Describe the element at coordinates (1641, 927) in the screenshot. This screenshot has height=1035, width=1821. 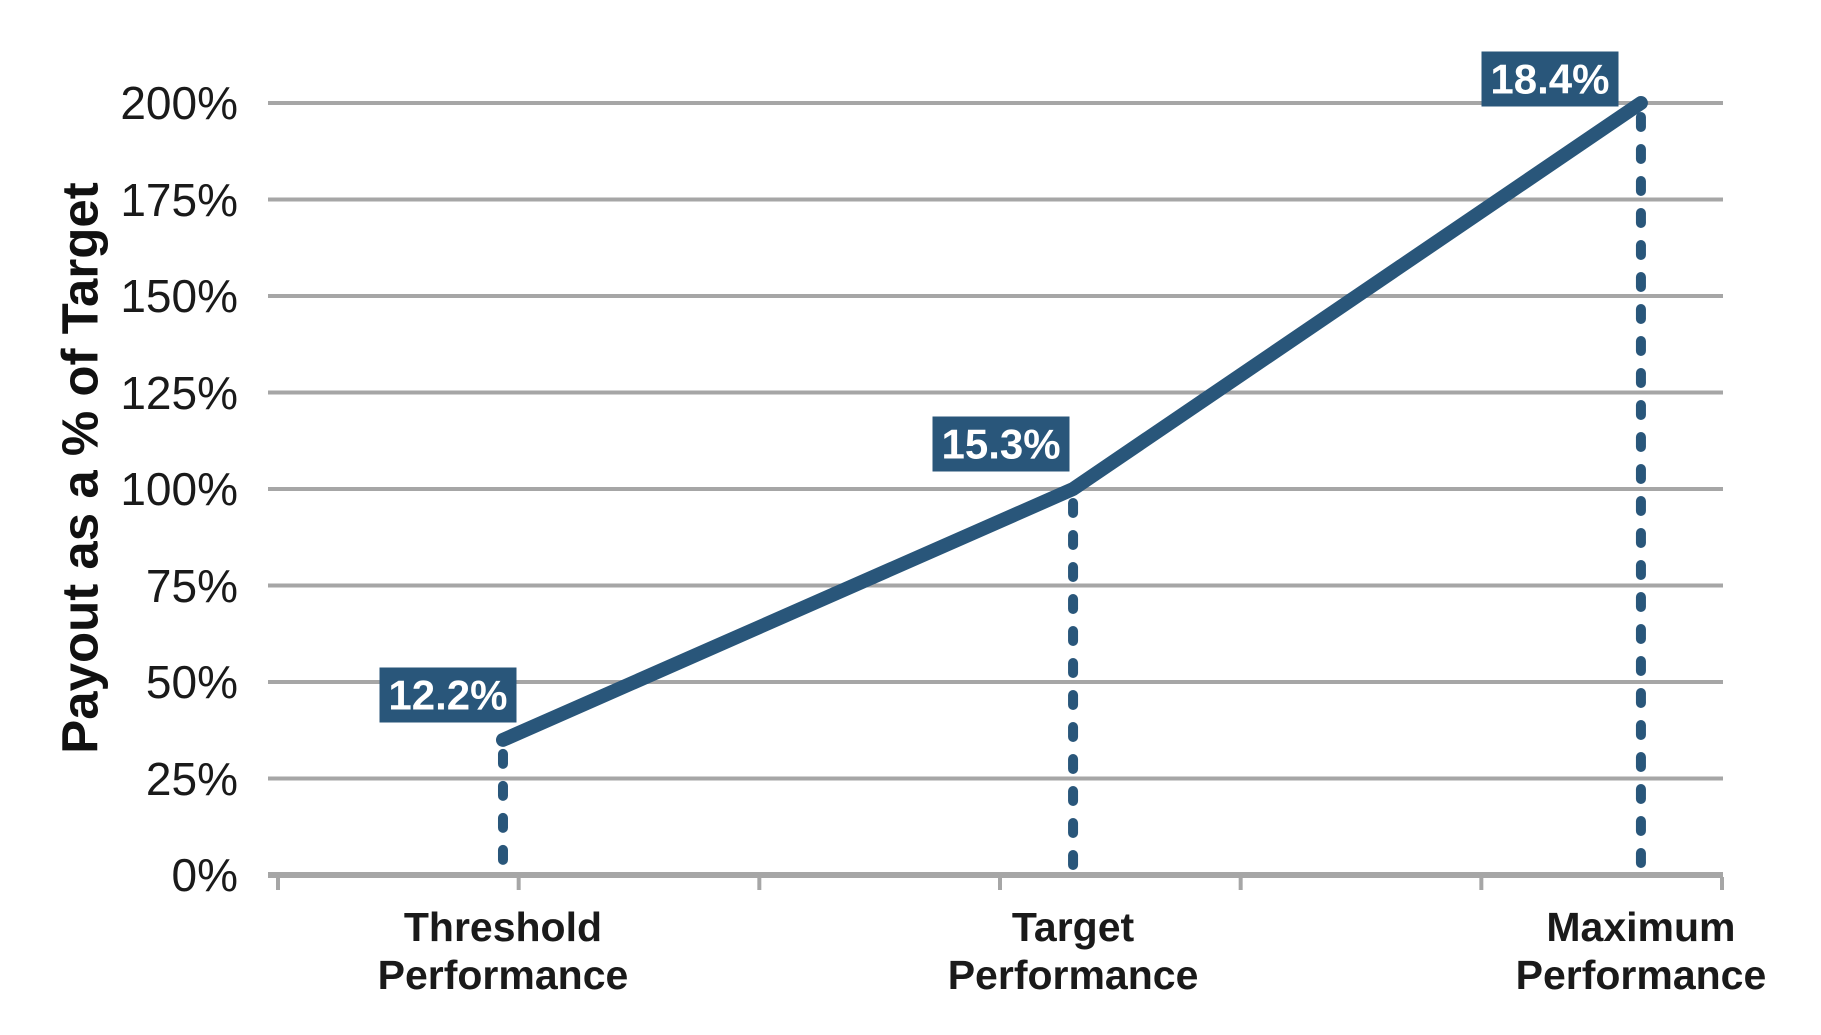
I see `x-category-label-line: Maximum` at that location.